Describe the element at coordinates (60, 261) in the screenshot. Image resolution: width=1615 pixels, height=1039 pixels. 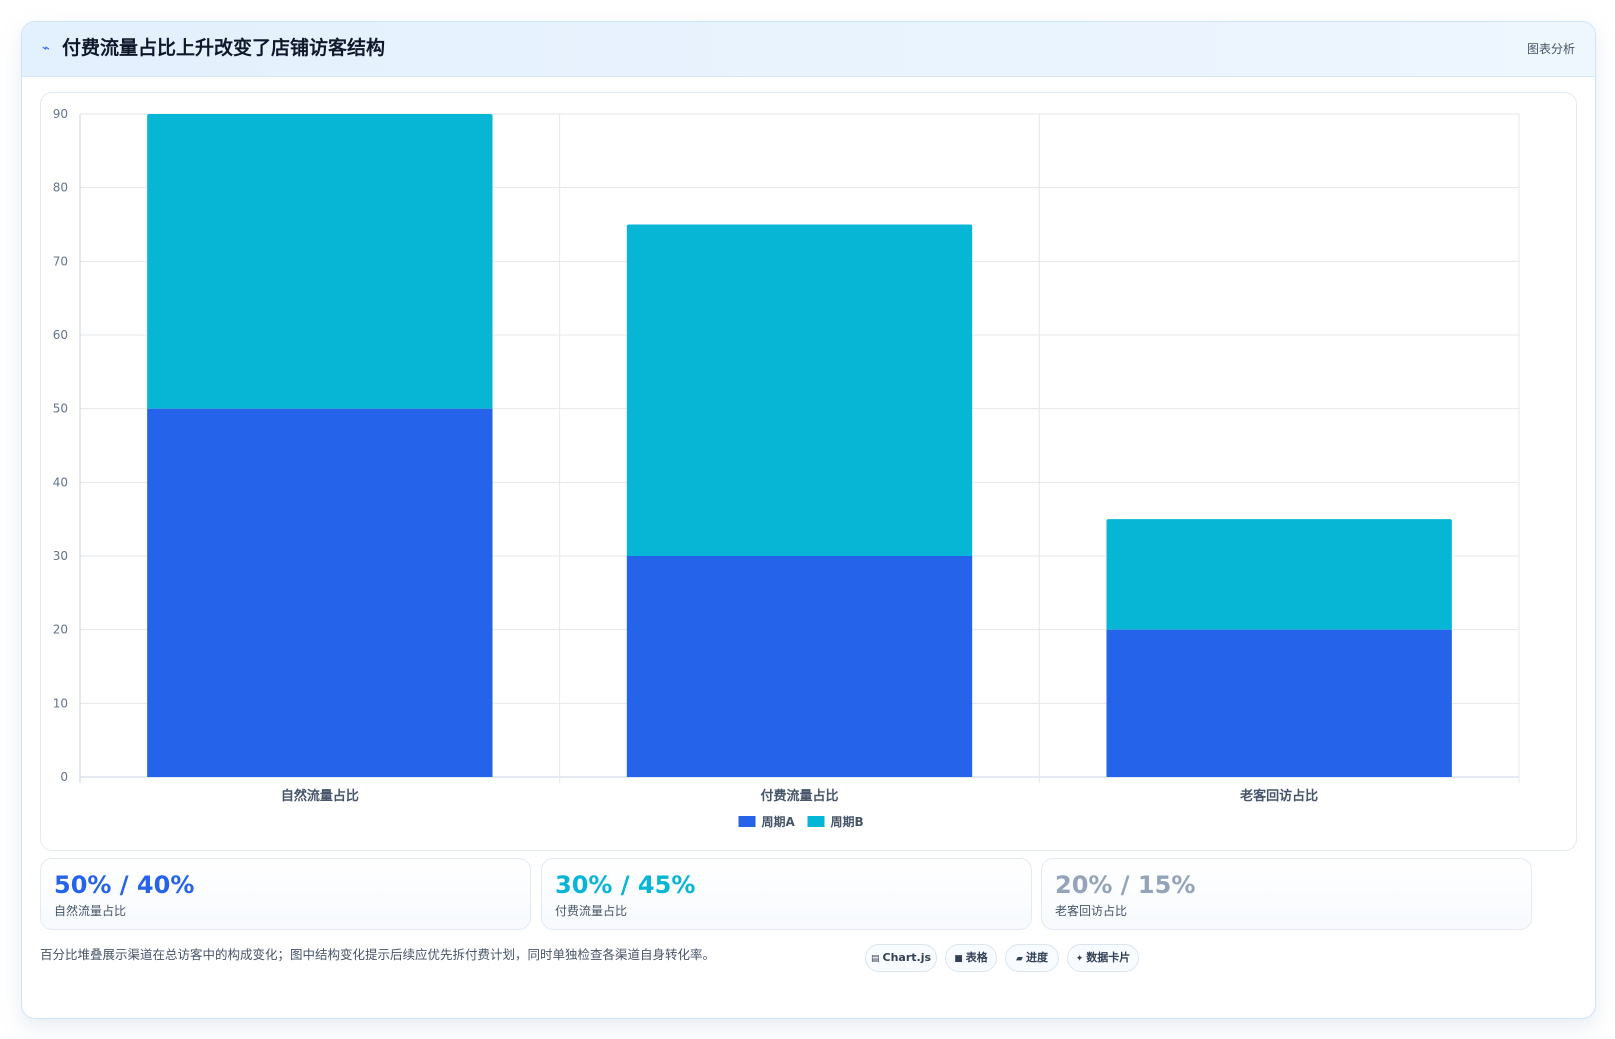
I see `y-tick-label: 70` at that location.